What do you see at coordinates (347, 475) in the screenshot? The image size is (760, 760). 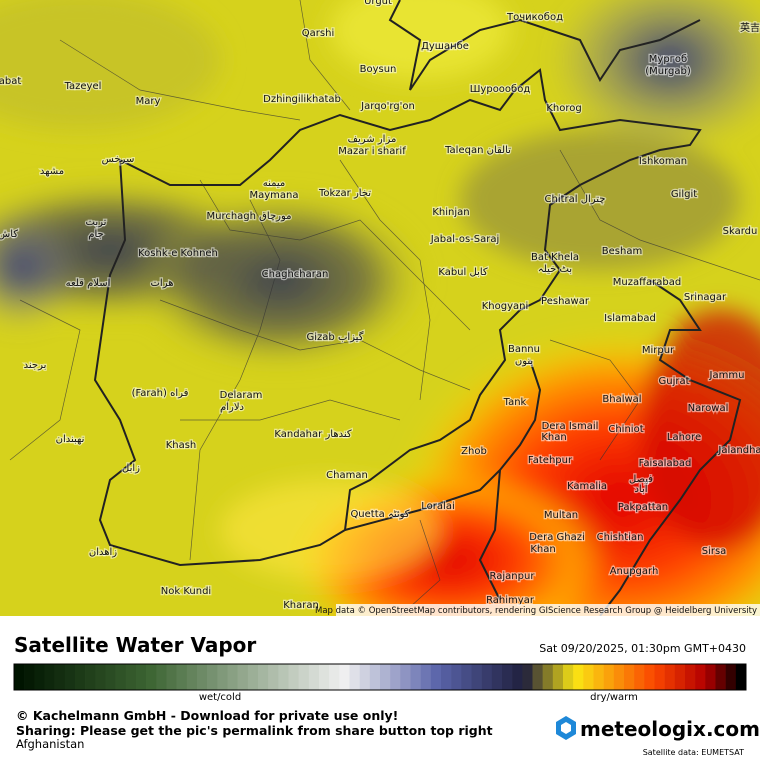 I see `city-label: Chaman` at bounding box center [347, 475].